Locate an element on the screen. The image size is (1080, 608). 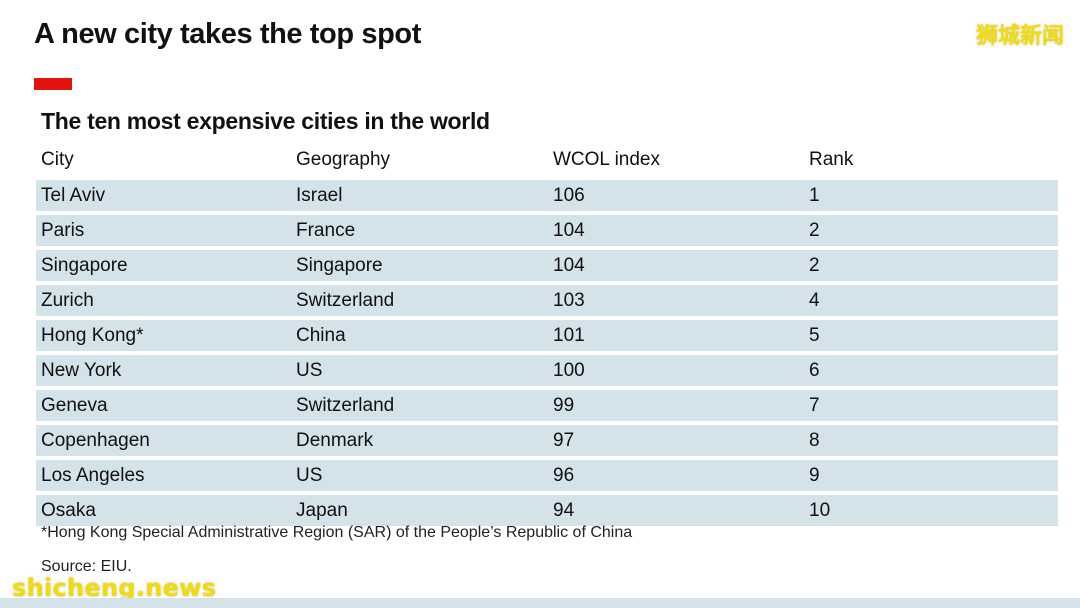
cell-rank: 6 is located at coordinates (931, 370).